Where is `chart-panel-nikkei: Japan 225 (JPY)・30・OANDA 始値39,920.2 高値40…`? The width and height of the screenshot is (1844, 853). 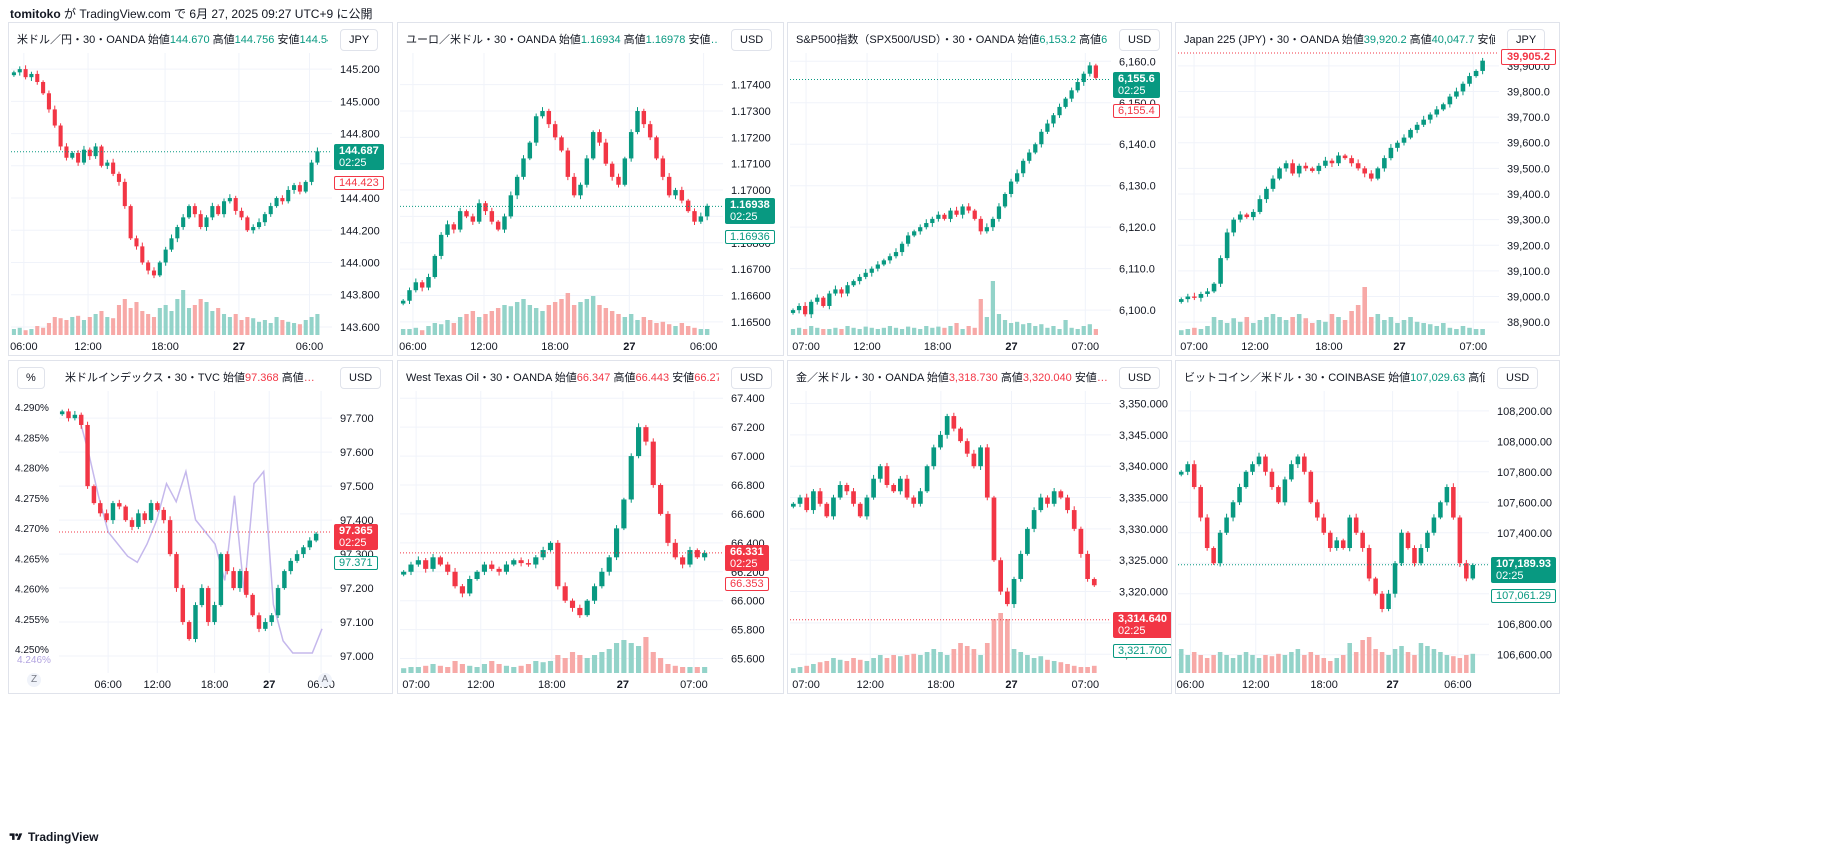
chart-panel-nikkei: Japan 225 (JPY)・30・OANDA 始値39,920.2 高値40… is located at coordinates (1367, 189).